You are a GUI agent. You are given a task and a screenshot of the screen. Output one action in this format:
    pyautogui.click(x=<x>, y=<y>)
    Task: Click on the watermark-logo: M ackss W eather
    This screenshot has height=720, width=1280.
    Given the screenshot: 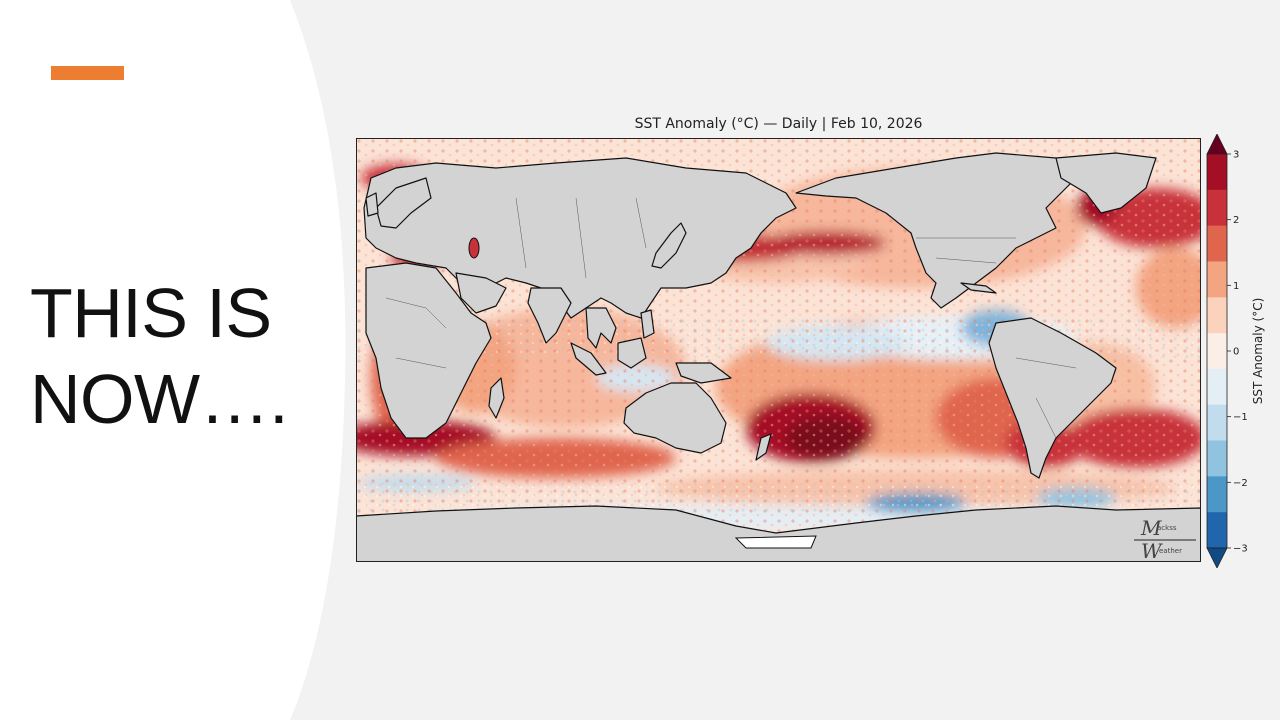 What is the action you would take?
    pyautogui.click(x=1165, y=539)
    